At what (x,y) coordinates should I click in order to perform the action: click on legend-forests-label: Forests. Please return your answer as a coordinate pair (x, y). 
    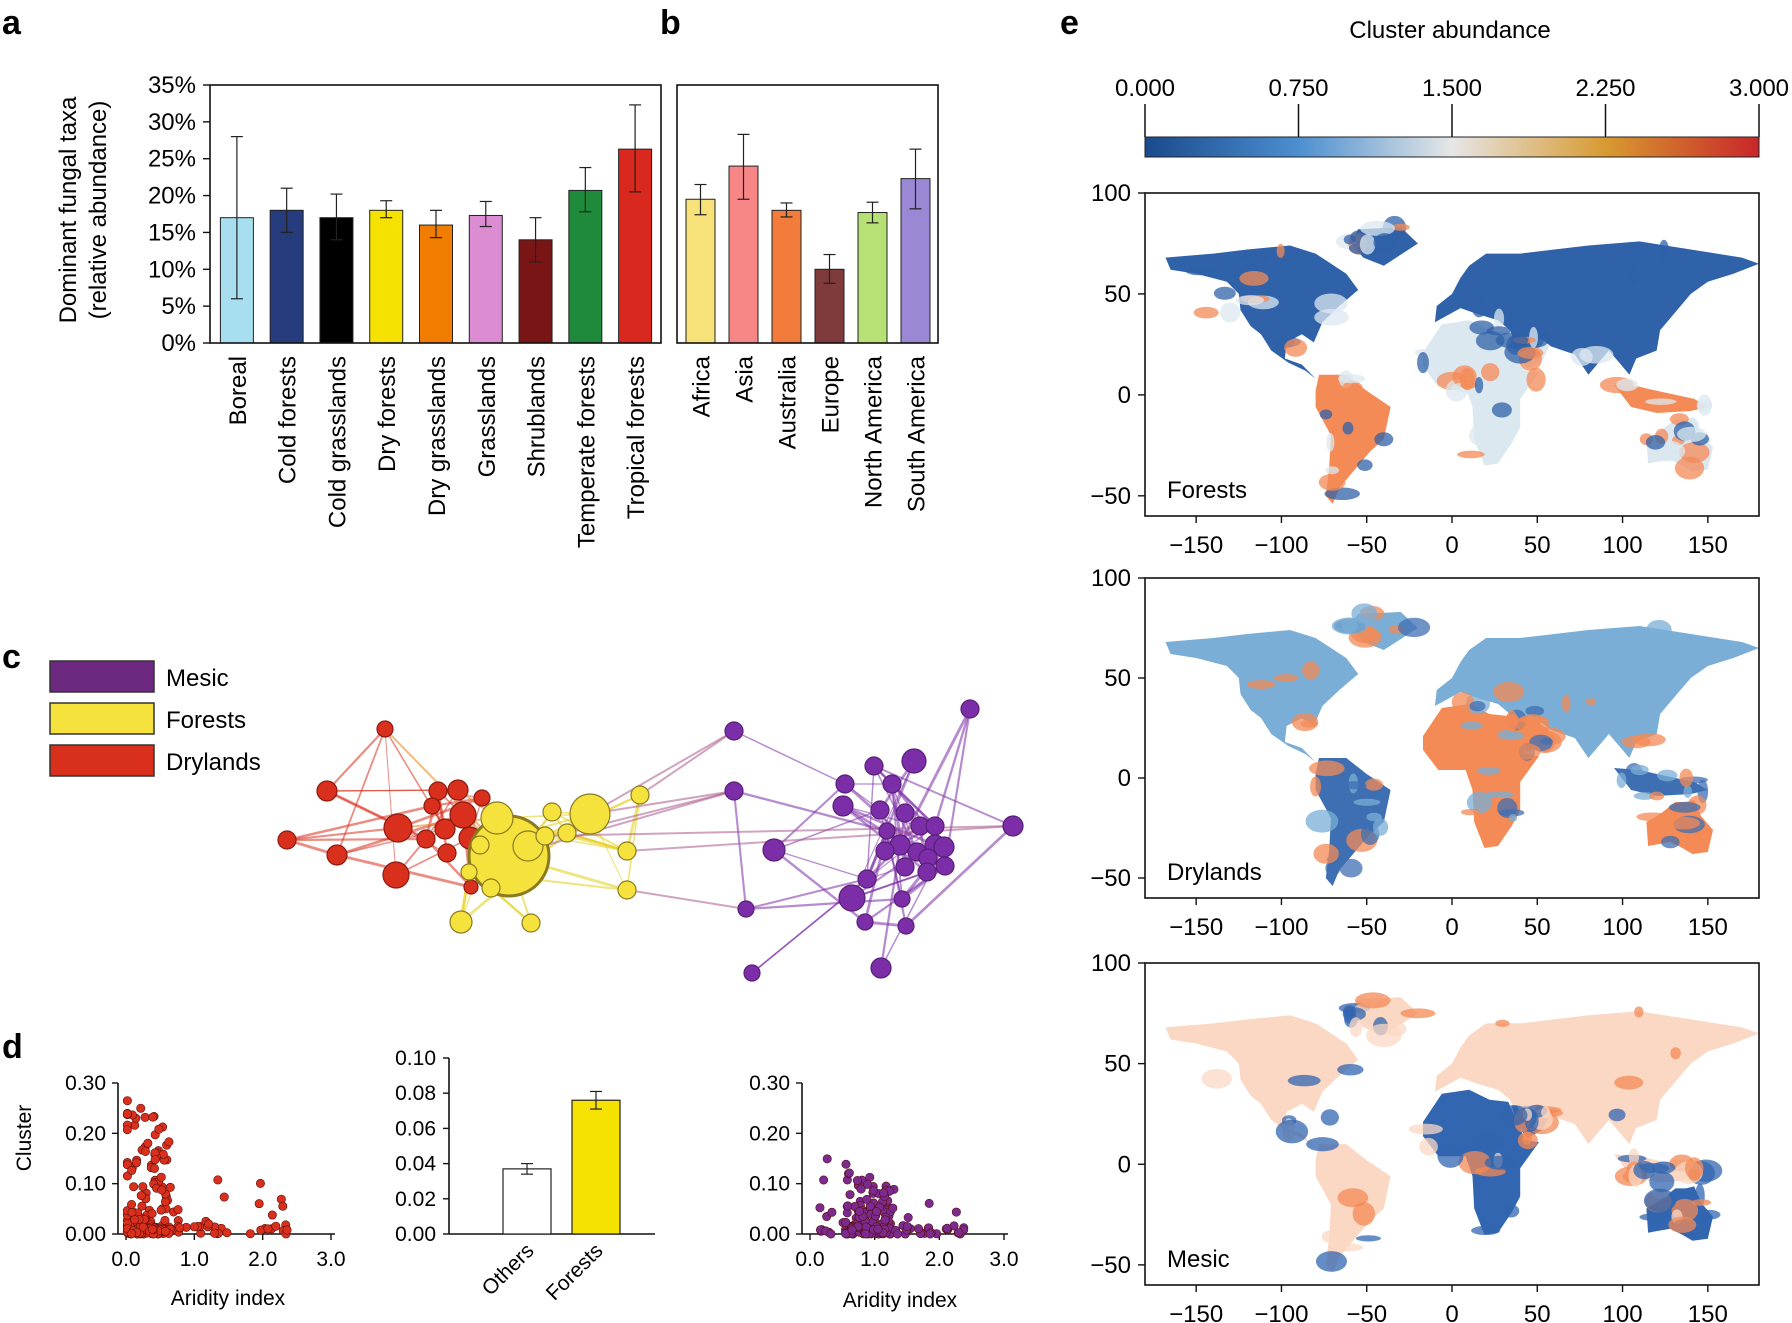
    Looking at the image, I should click on (206, 720).